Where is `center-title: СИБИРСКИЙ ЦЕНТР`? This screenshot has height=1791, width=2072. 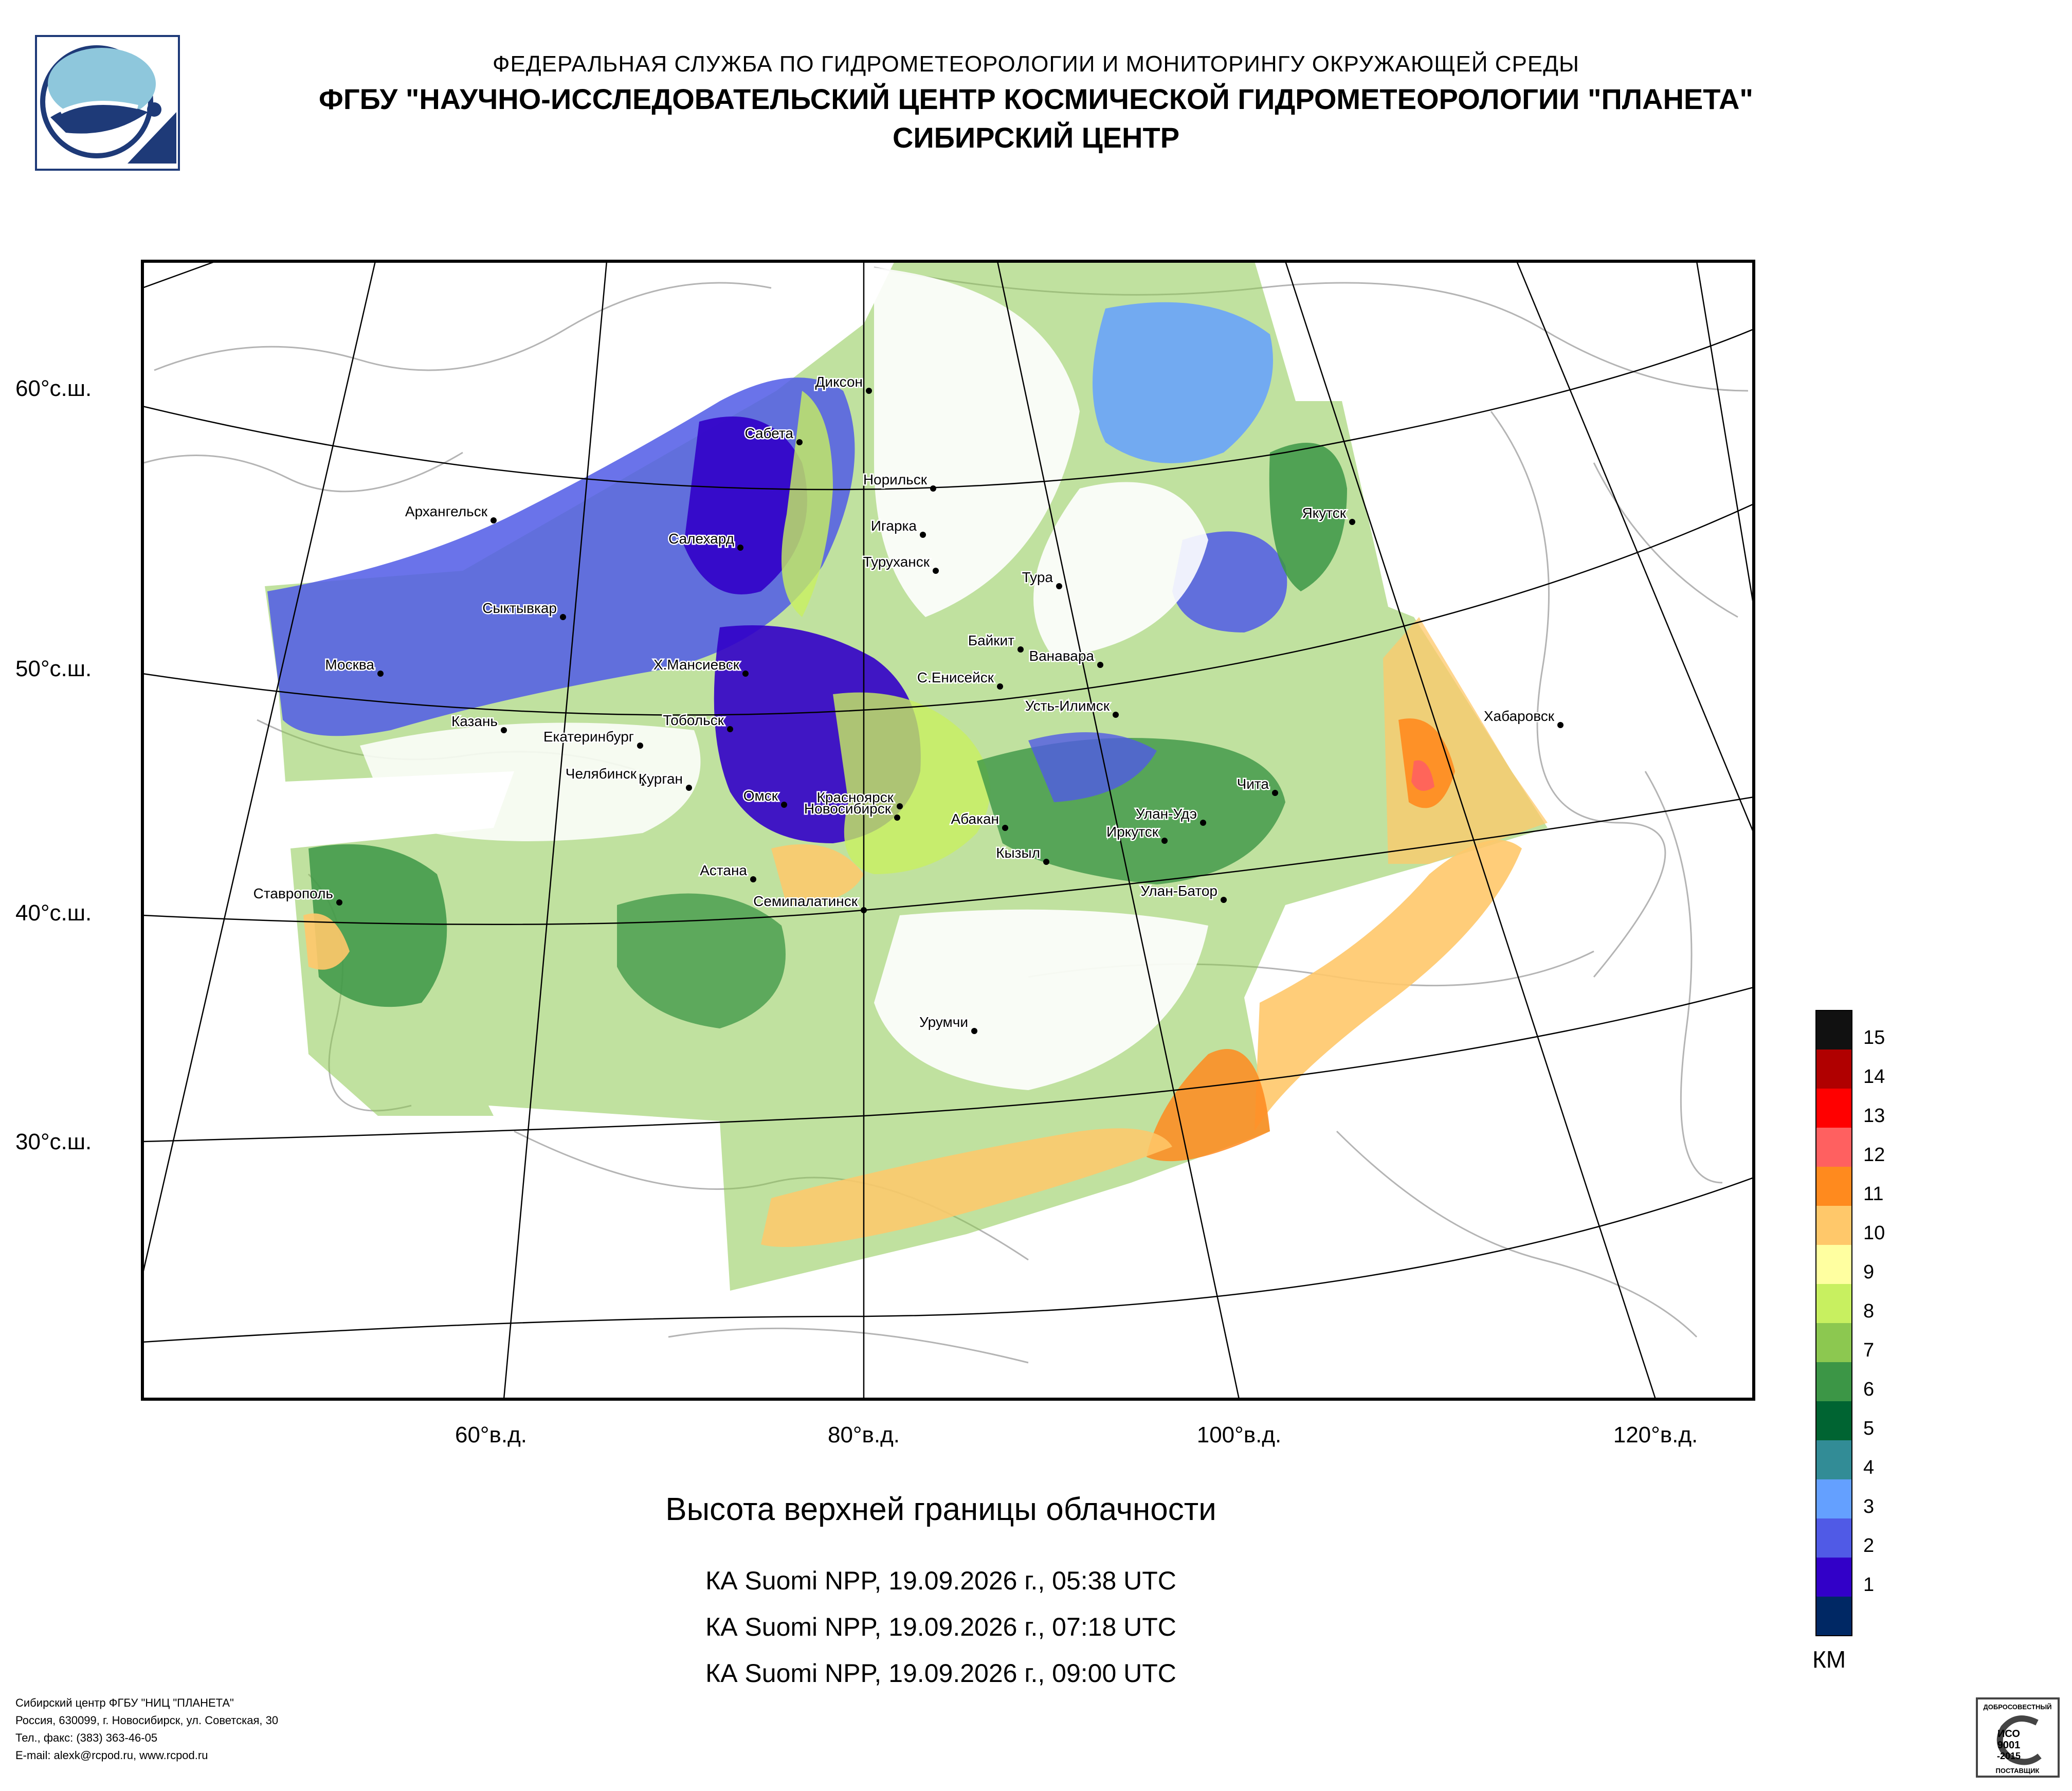 center-title: СИБИРСКИЙ ЦЕНТР is located at coordinates (1036, 137).